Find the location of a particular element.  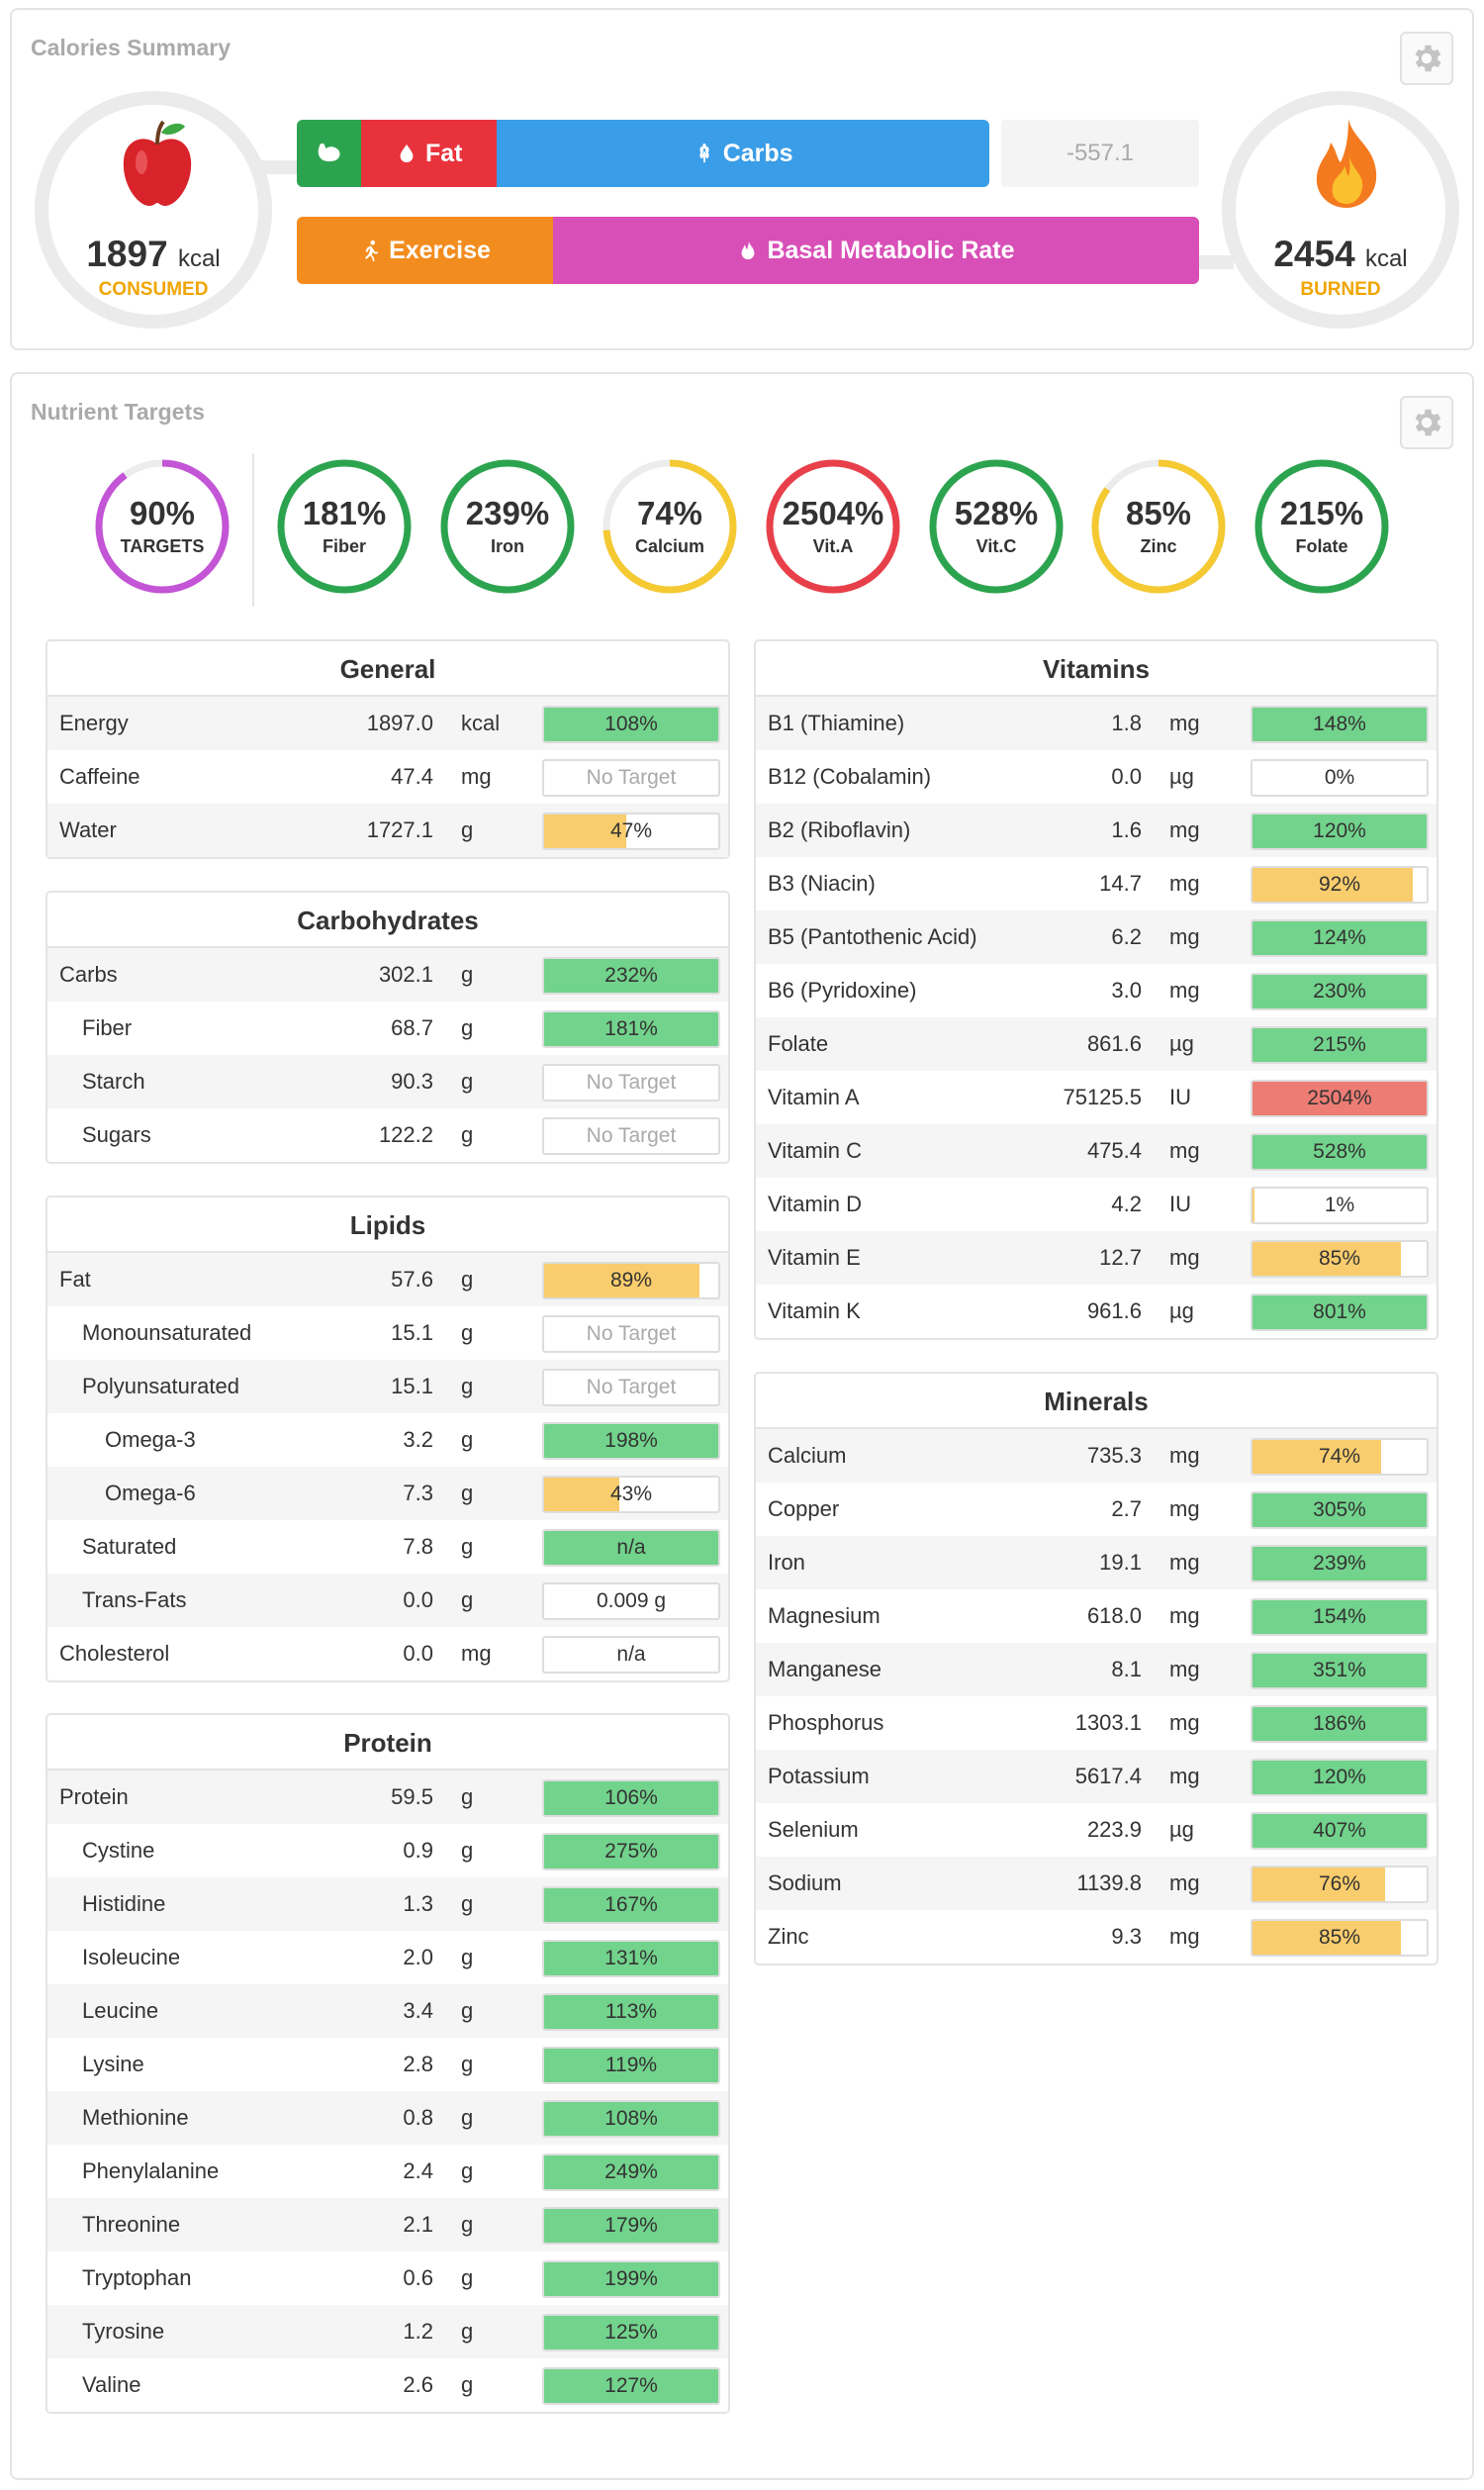

target-ring-vit-c: 528% Vit.C is located at coordinates (996, 526).